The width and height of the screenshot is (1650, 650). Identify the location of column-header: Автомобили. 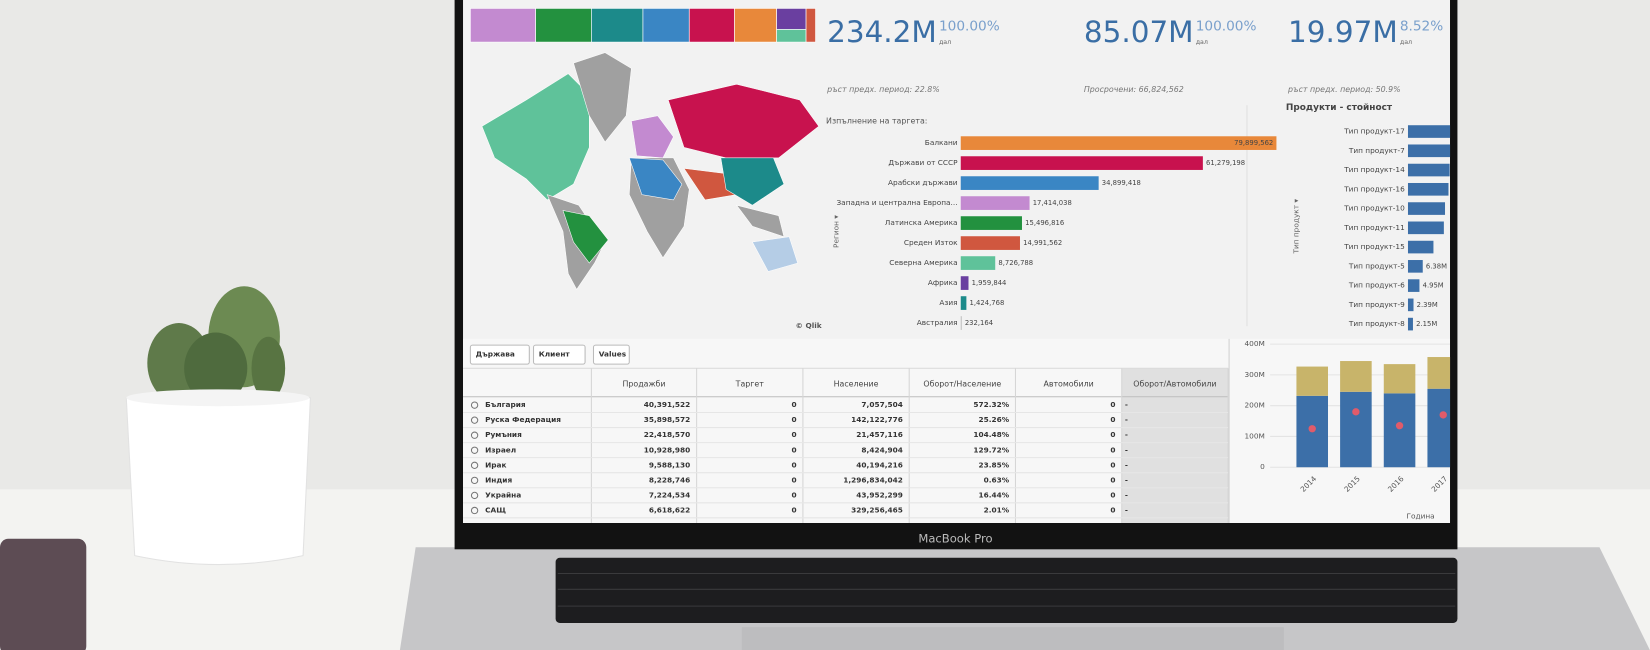
(1068, 384).